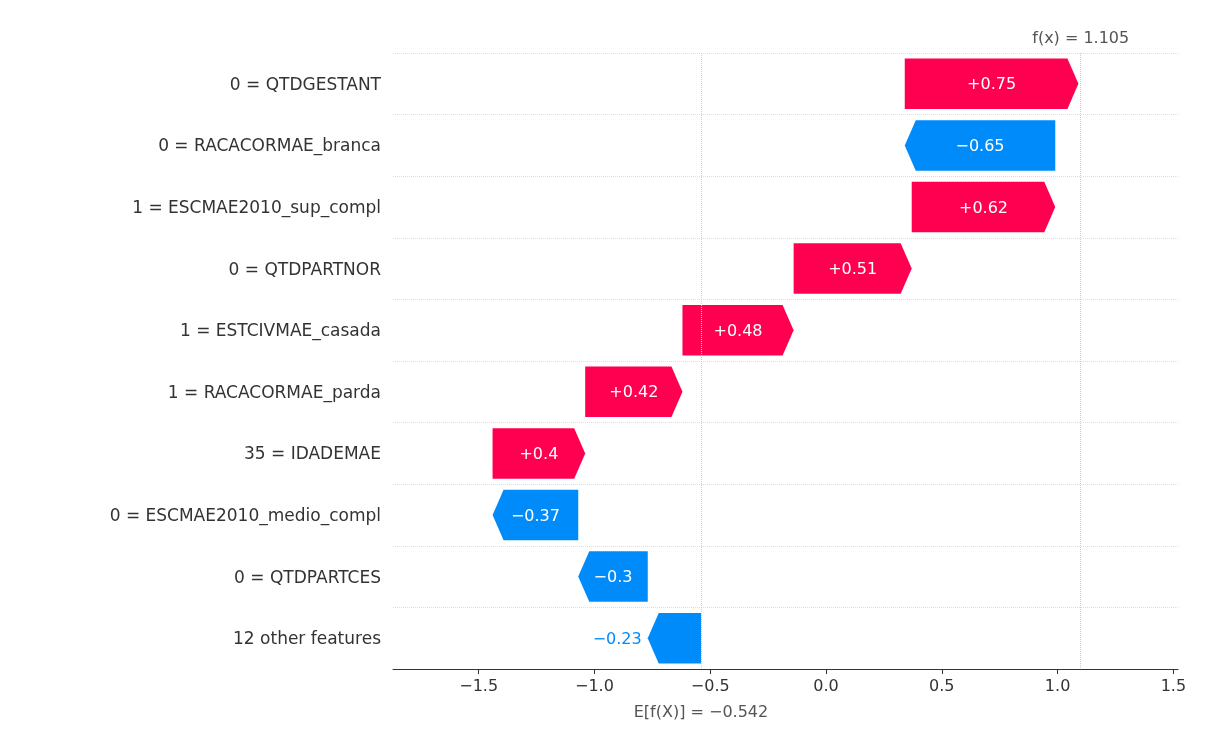 The width and height of the screenshot is (1208, 749). Describe the element at coordinates (826, 685) in the screenshot. I see `x-tick-label: 0.0` at that location.